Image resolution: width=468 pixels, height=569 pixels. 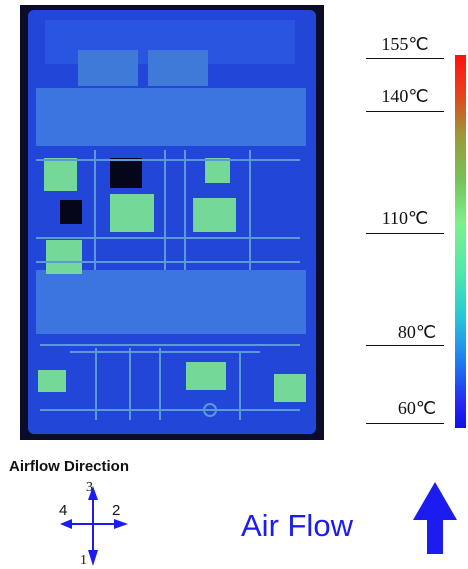 I want to click on direction-2-label: 2, so click(x=116, y=510).